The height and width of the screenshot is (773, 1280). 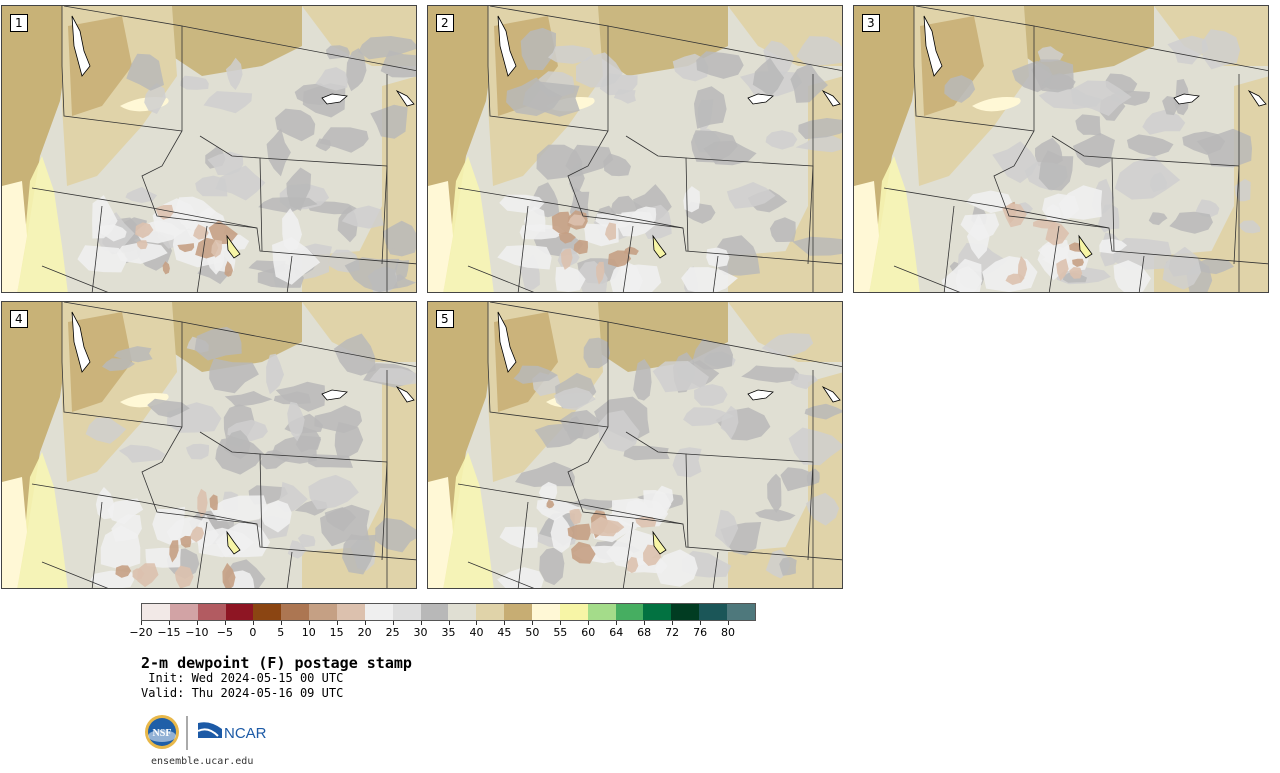 What do you see at coordinates (364, 632) in the screenshot?
I see `colorbar-tick-label: 20` at bounding box center [364, 632].